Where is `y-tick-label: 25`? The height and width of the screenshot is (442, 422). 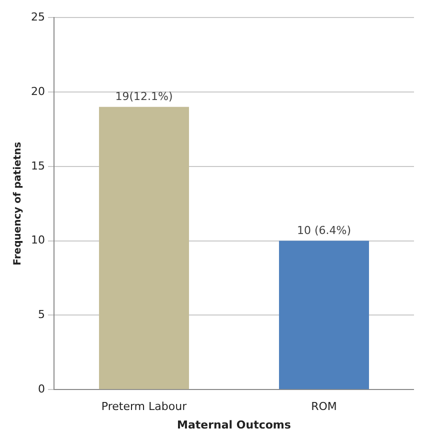 y-tick-label: 25 is located at coordinates (37, 17).